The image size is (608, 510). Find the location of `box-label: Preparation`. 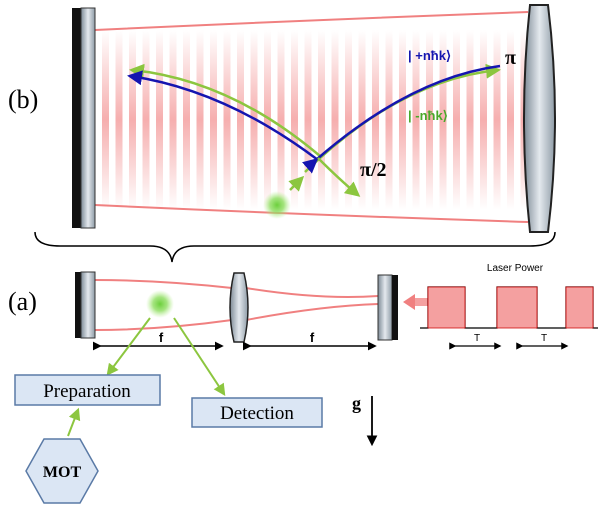

box-label: Preparation is located at coordinates (87, 391).